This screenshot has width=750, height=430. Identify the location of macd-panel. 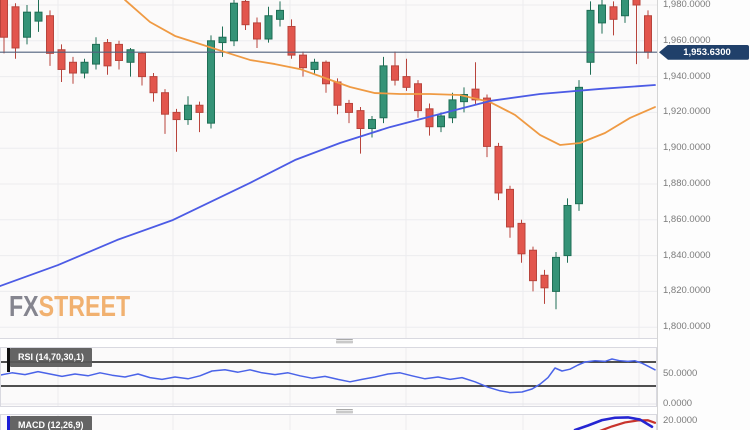
(615, 423).